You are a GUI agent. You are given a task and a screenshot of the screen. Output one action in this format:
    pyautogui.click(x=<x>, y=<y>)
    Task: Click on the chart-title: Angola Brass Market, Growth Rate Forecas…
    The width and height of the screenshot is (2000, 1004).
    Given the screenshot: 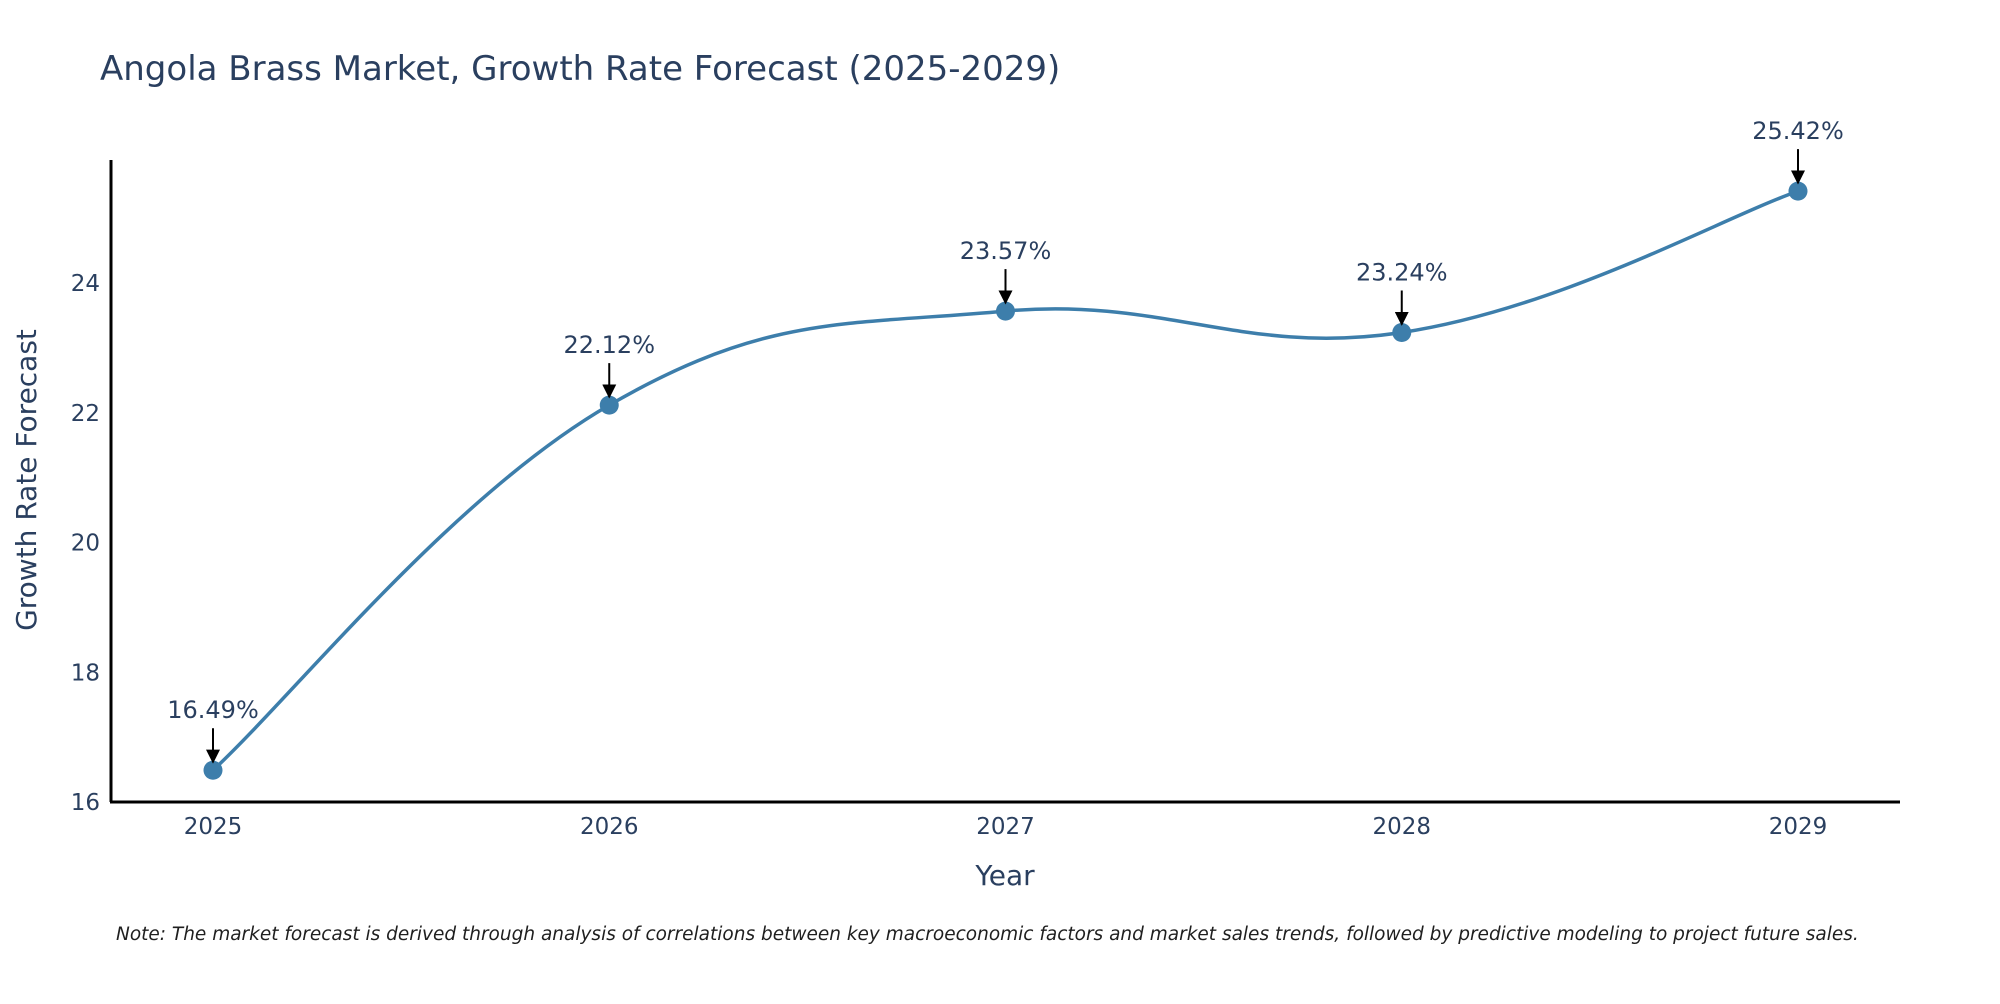 What is the action you would take?
    pyautogui.click(x=580, y=69)
    